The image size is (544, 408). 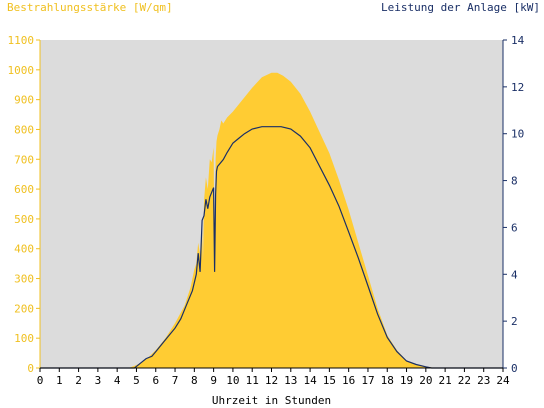 What do you see at coordinates (514, 321) in the screenshot?
I see `right-tick-label: 2` at bounding box center [514, 321].